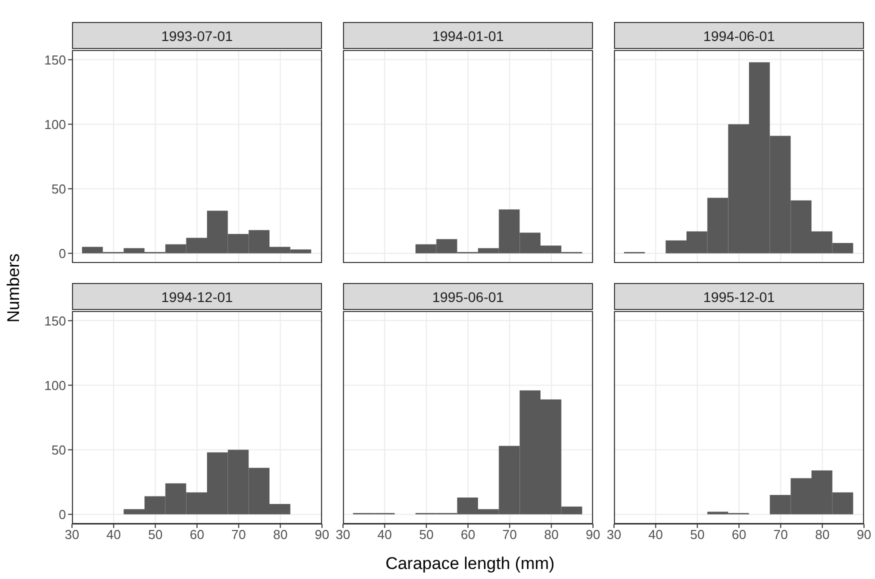  I want to click on y-axis-title: Numbers, so click(14, 288).